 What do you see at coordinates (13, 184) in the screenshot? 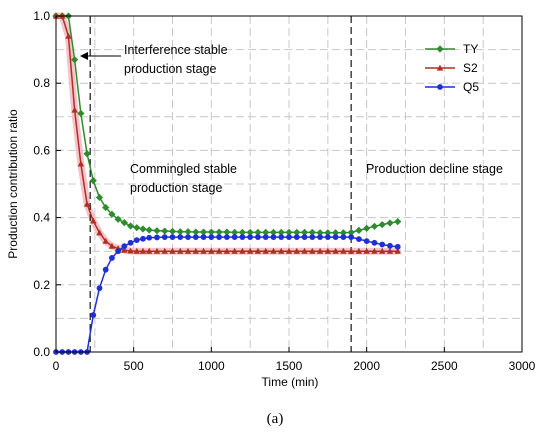
I see `y-axis-label: Production contribution ratio` at bounding box center [13, 184].